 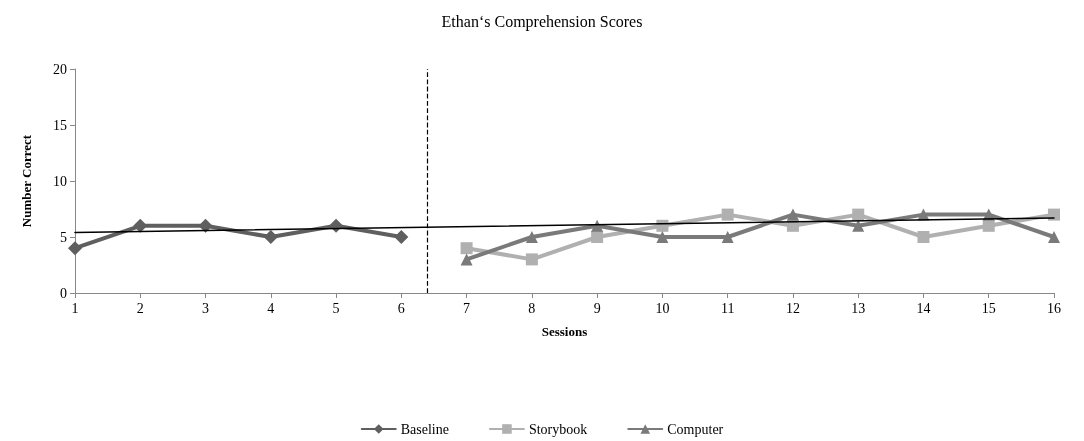 I want to click on x-tick-label: 7, so click(x=467, y=308).